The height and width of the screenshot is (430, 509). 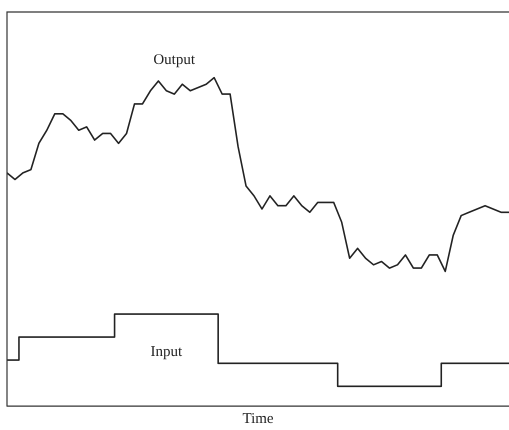 I want to click on series-label: Output, so click(x=174, y=60).